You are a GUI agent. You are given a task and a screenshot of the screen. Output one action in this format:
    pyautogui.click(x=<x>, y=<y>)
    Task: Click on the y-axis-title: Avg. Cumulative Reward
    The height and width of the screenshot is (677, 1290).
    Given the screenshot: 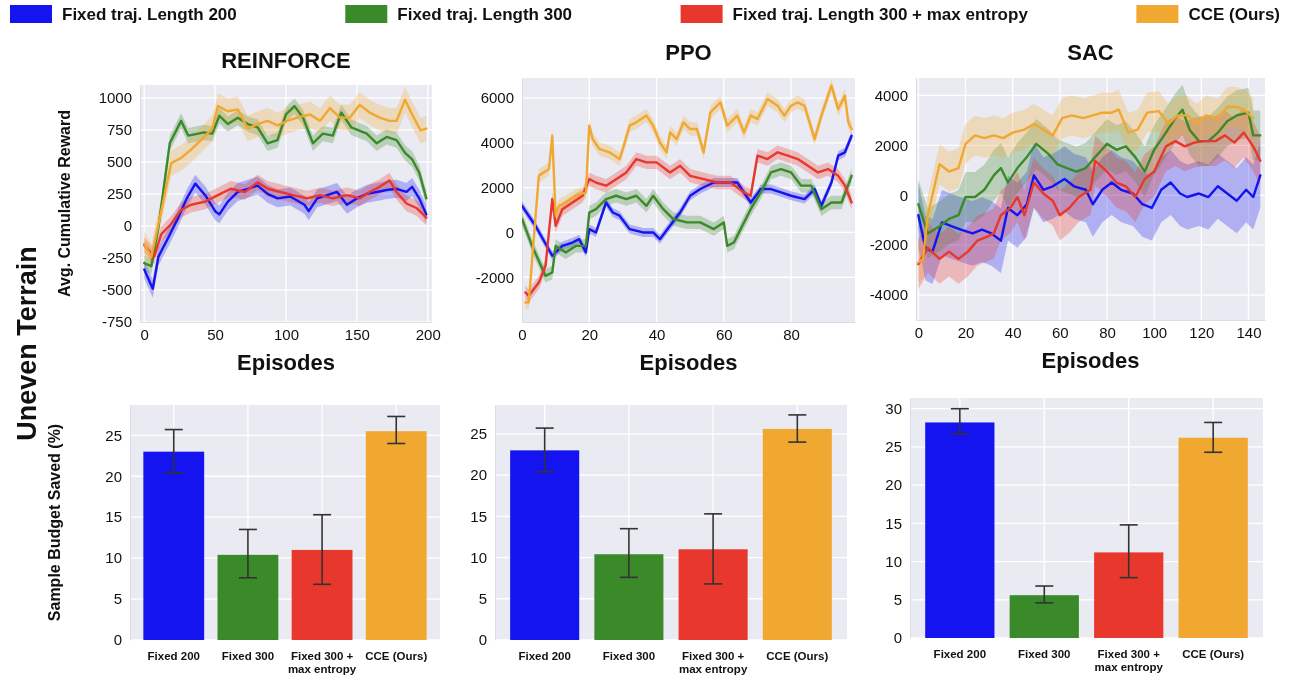 What is the action you would take?
    pyautogui.click(x=64, y=203)
    